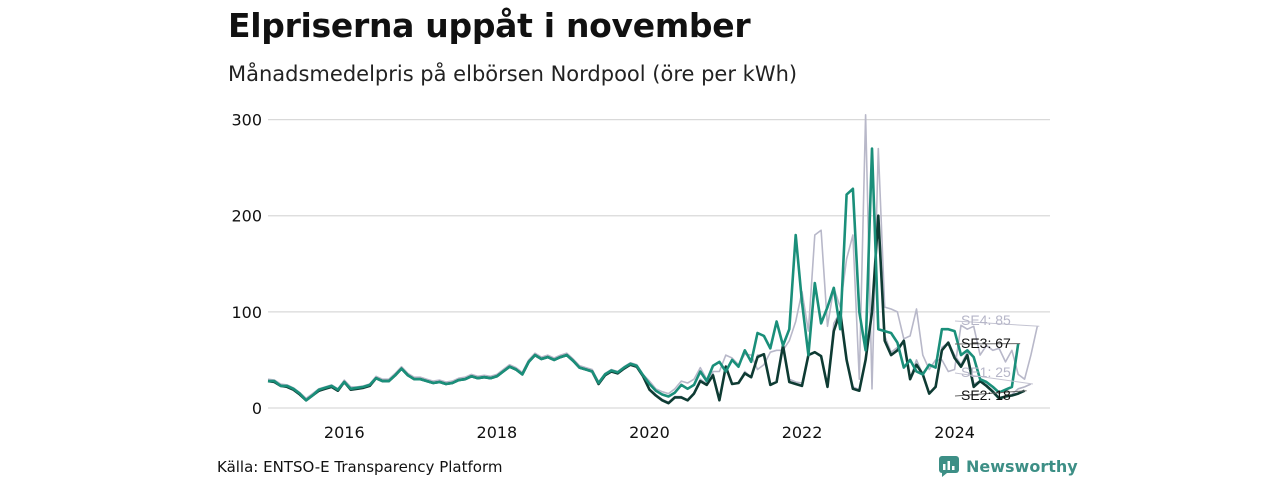 The width and height of the screenshot is (1280, 480). What do you see at coordinates (344, 432) in the screenshot?
I see `x-tick-label: 2016` at bounding box center [344, 432].